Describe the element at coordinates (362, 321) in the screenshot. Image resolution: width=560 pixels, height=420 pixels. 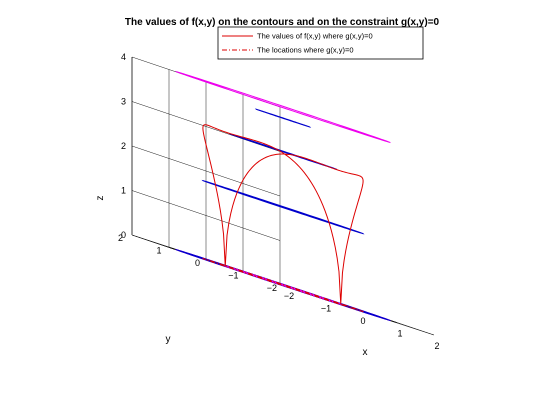
I see `x-tick-label: 0` at that location.